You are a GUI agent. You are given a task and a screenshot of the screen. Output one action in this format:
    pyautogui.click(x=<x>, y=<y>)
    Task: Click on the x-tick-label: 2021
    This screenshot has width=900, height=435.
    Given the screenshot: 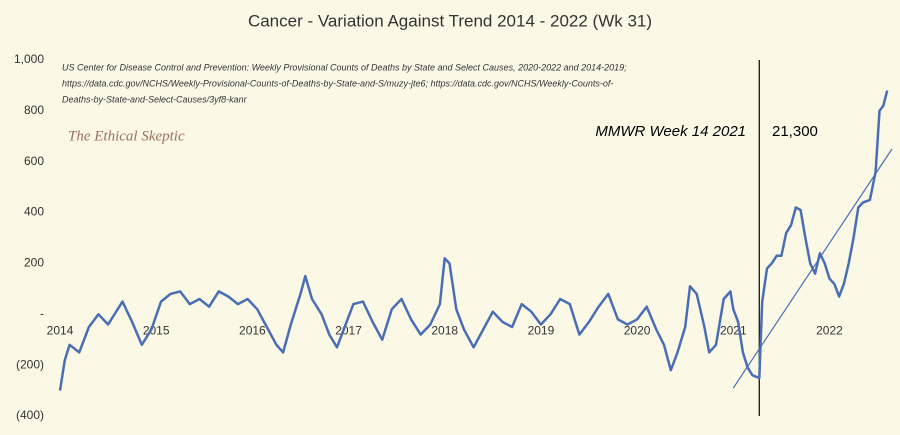 What is the action you would take?
    pyautogui.click(x=733, y=330)
    